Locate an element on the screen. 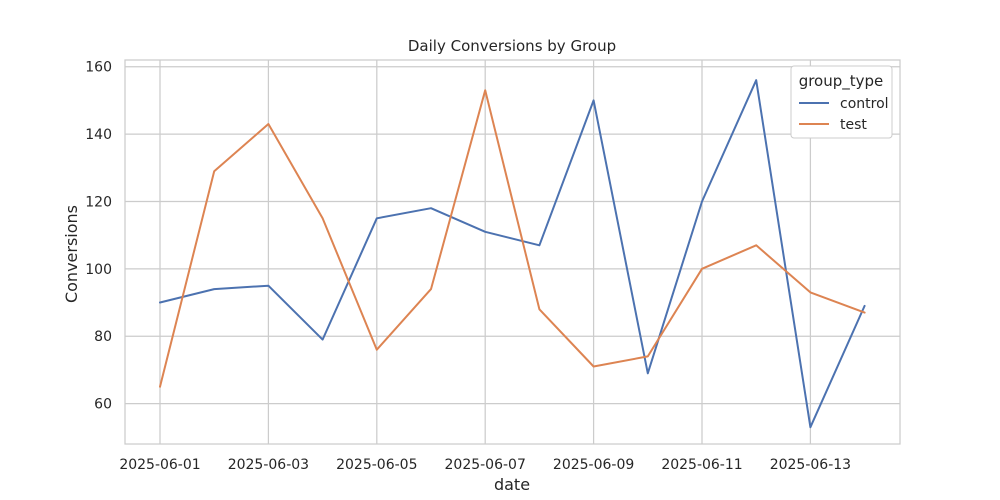 Image resolution: width=1000 pixels, height=500 pixels. x-tick-label: 2025-06-05 is located at coordinates (376, 465).